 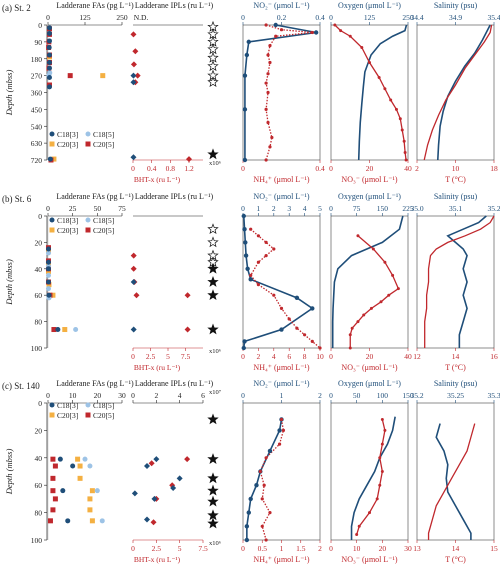 I want to click on ipls-tick-label: 0.4, so click(x=152, y=168).